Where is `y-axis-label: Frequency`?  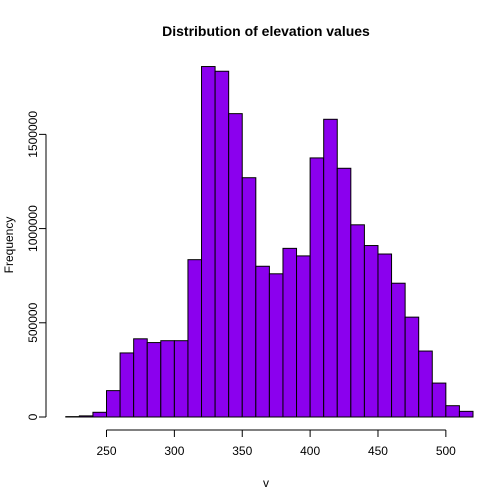 y-axis-label: Frequency is located at coordinates (9, 245).